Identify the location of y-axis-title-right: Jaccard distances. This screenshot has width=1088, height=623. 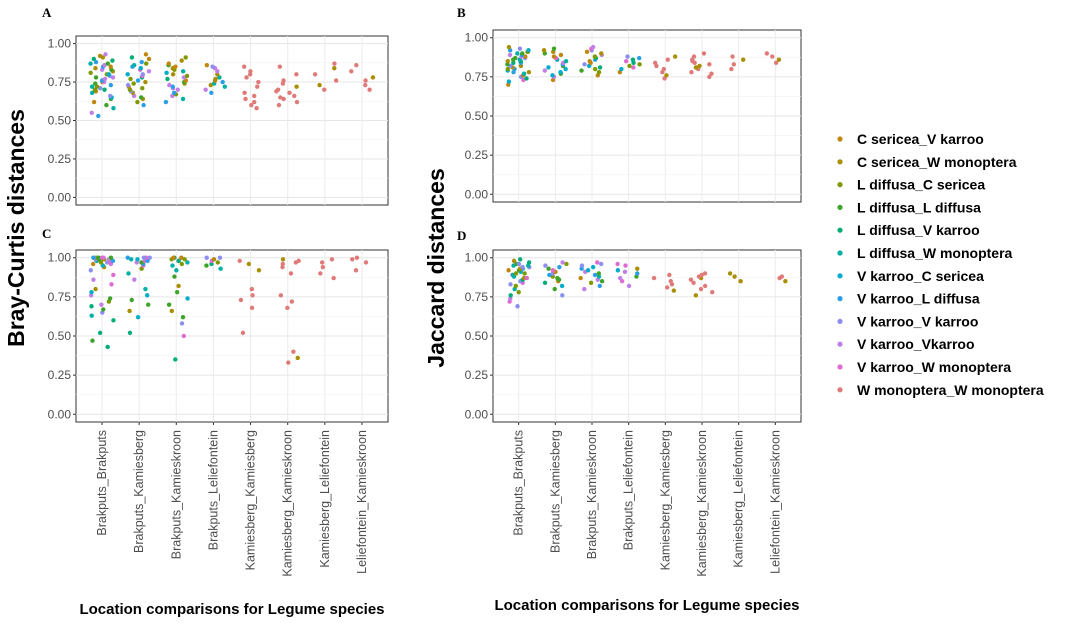
(436, 267).